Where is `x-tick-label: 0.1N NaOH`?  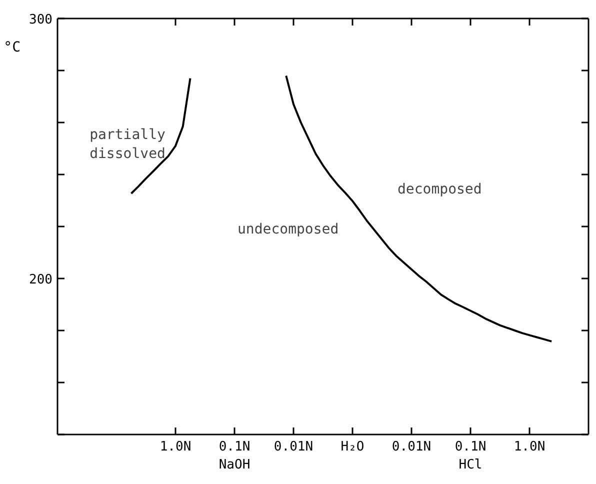 x-tick-label: 0.1N NaOH is located at coordinates (234, 456).